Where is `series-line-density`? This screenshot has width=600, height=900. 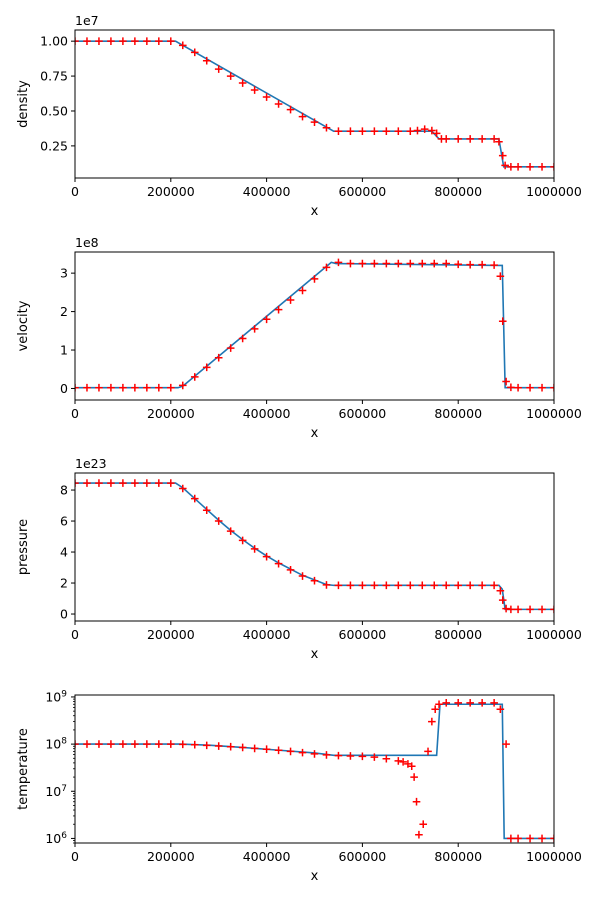 series-line-density is located at coordinates (314, 104).